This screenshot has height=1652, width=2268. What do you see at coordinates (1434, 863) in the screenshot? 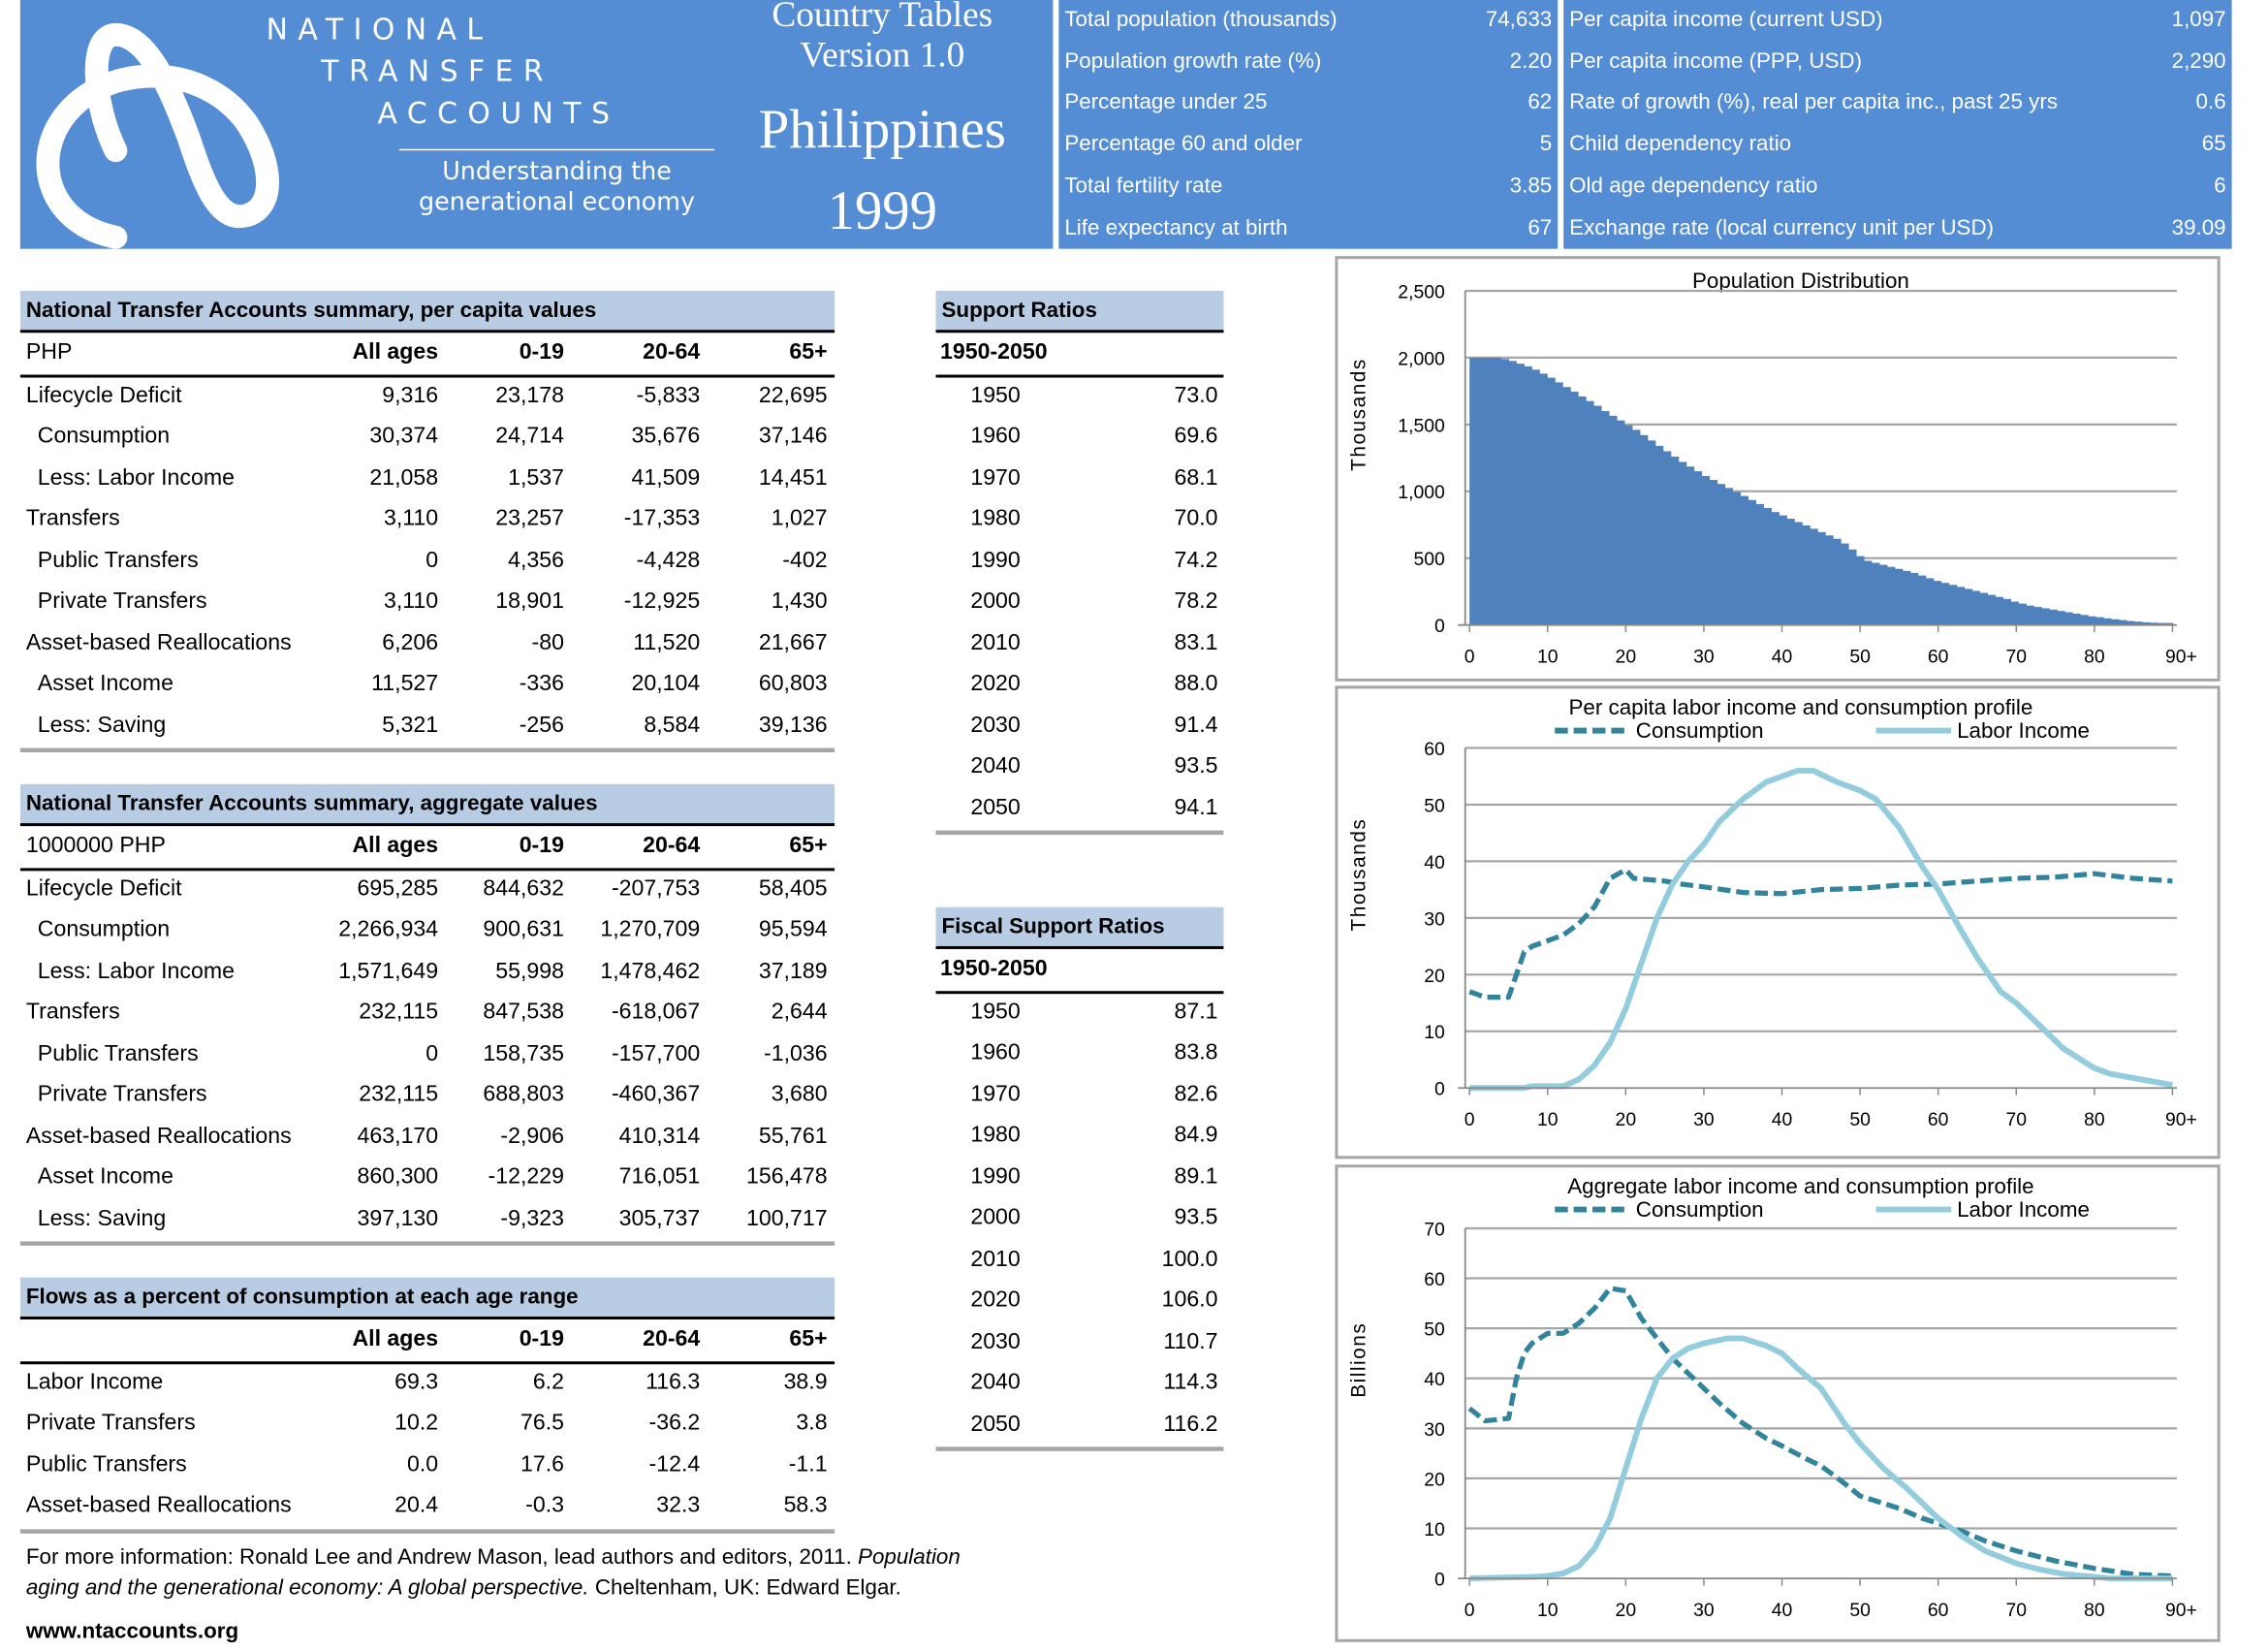
I see `y-tick-label: 40` at bounding box center [1434, 863].